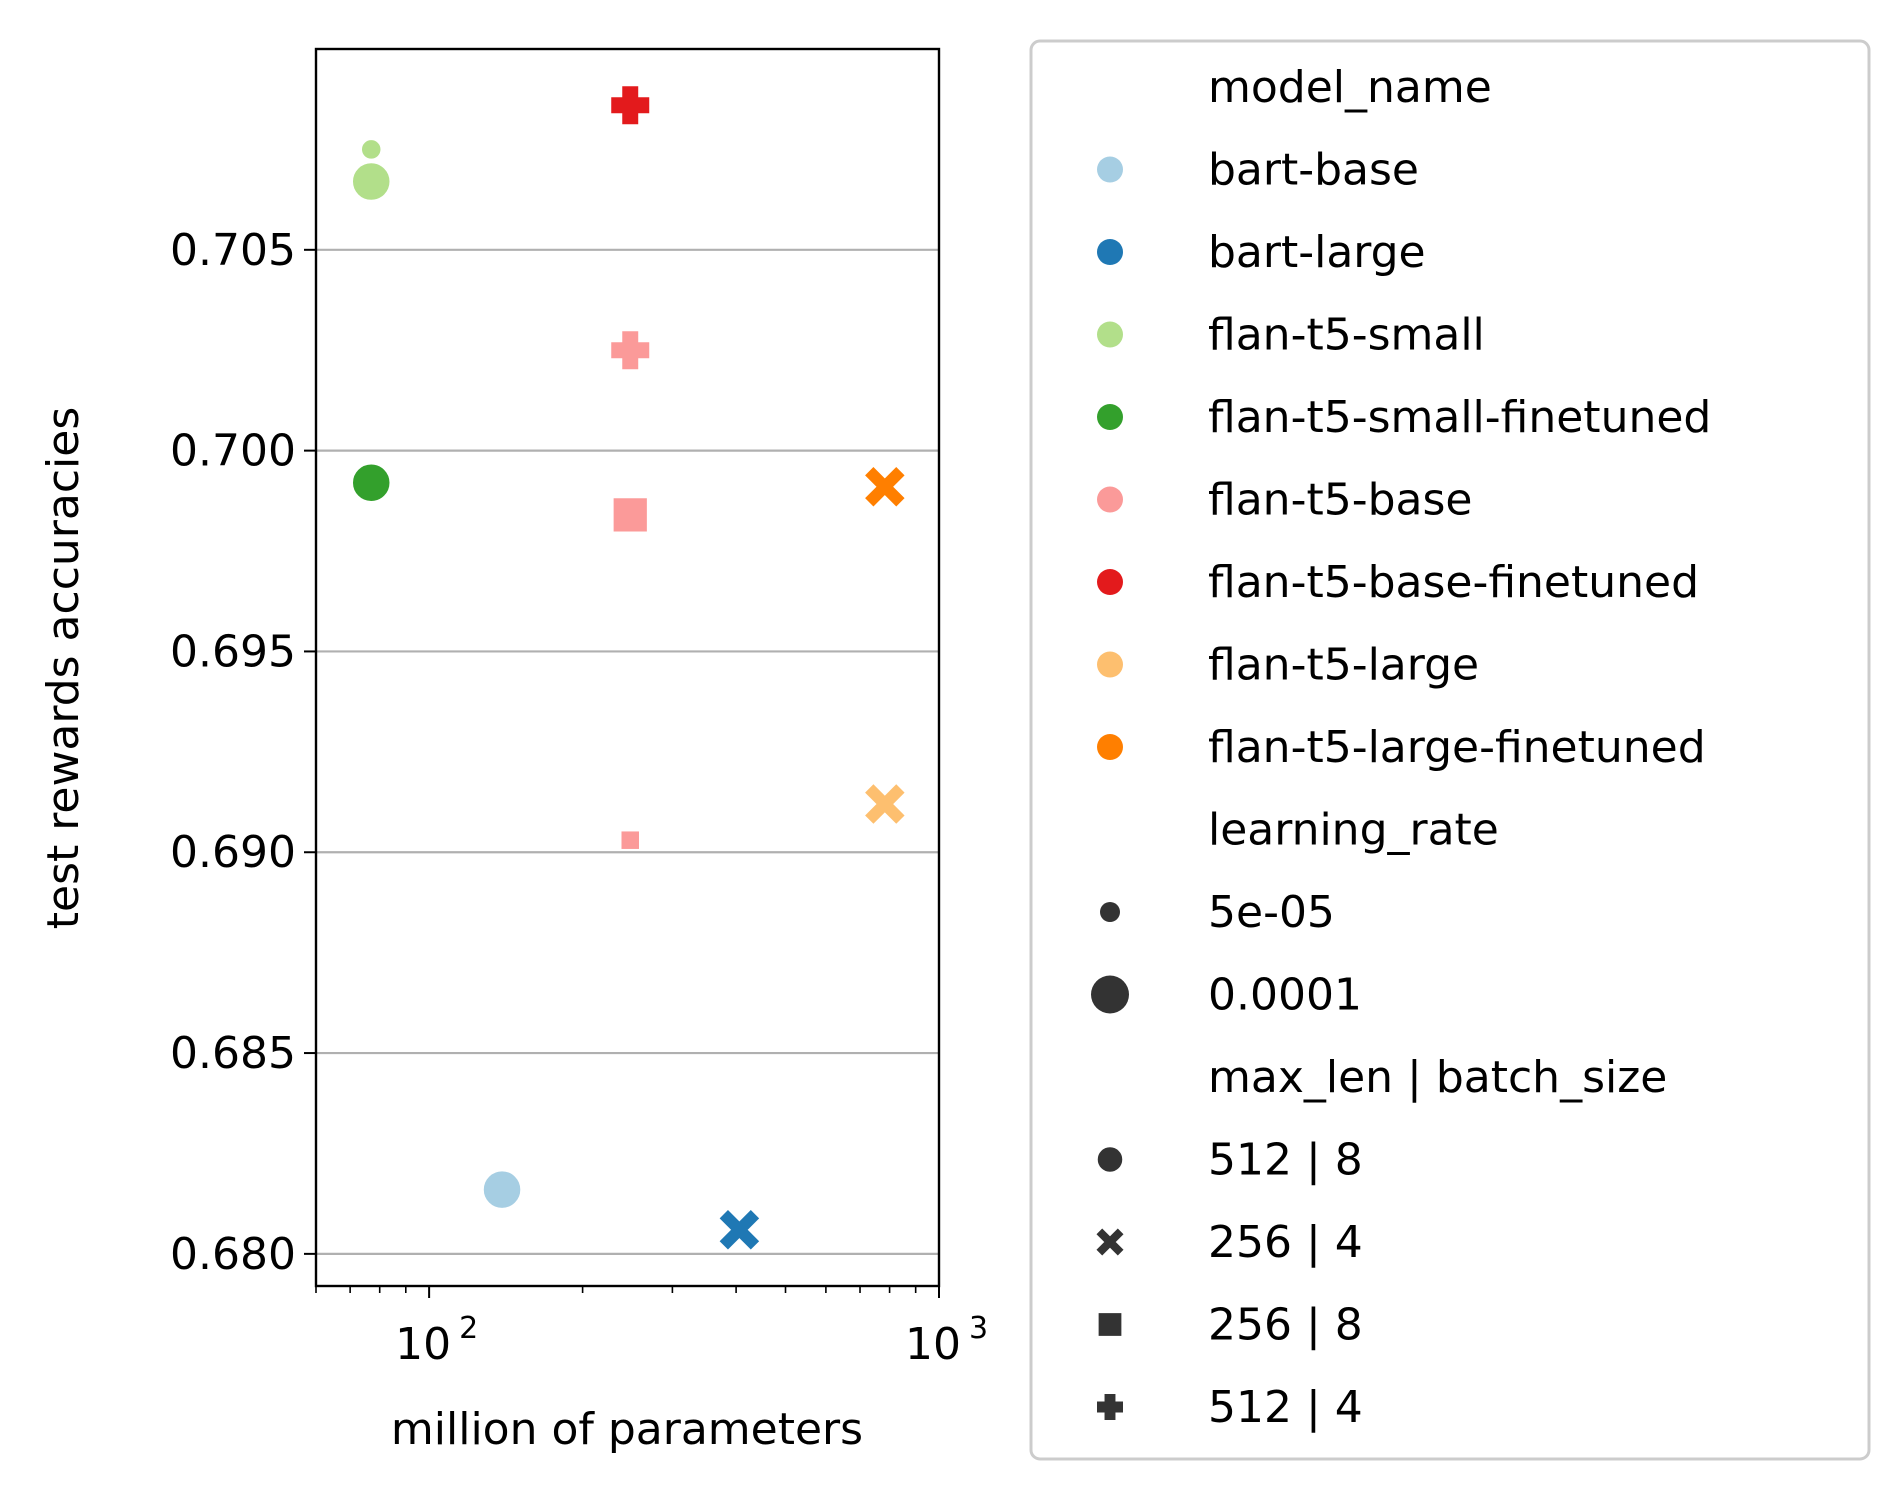 The height and width of the screenshot is (1496, 1899). I want to click on y-tick-label: 0.705, so click(233, 250).